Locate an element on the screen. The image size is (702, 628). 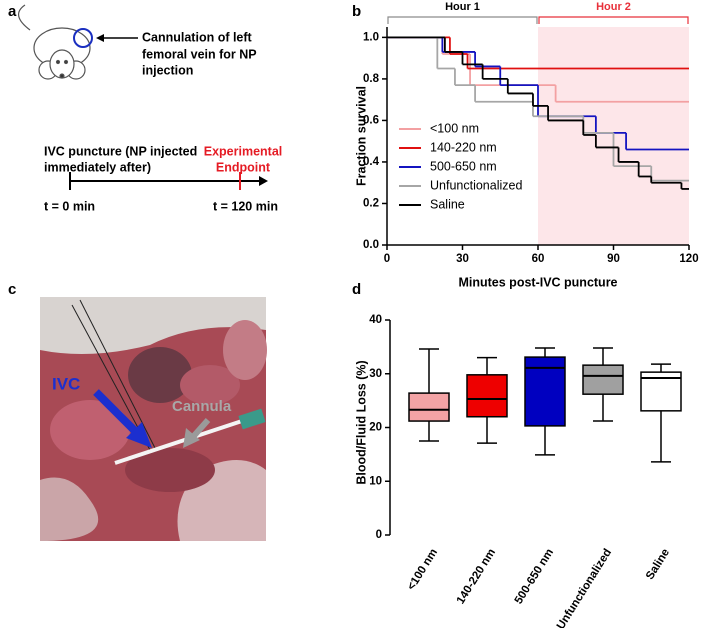
schematic-text: femoral vein for NP is located at coordinates (199, 54).